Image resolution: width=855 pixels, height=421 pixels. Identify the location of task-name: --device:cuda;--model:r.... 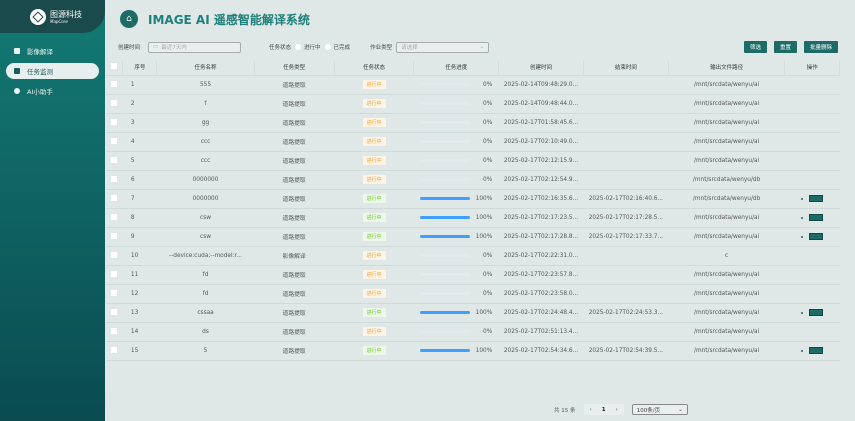
(205, 256).